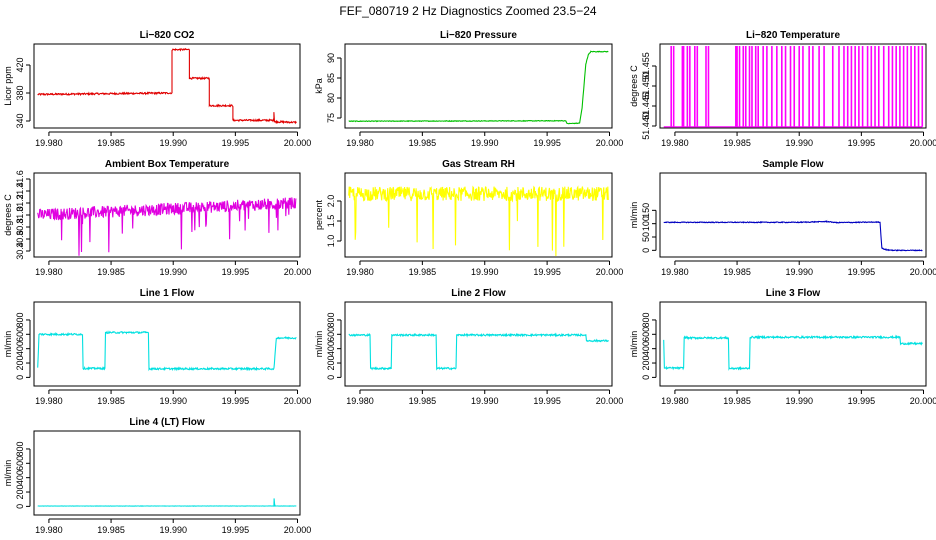 The width and height of the screenshot is (936, 540). Describe the element at coordinates (792, 164) in the screenshot. I see `panel-title: Sample Flow` at that location.